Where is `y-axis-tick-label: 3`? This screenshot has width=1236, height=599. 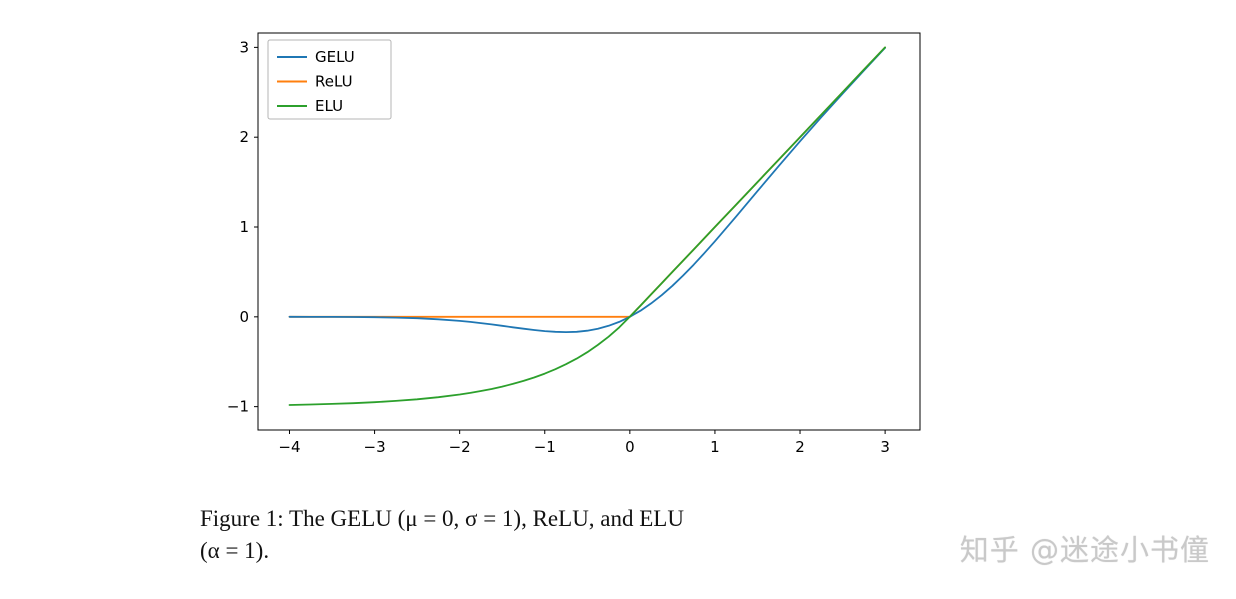 y-axis-tick-label: 3 is located at coordinates (244, 47).